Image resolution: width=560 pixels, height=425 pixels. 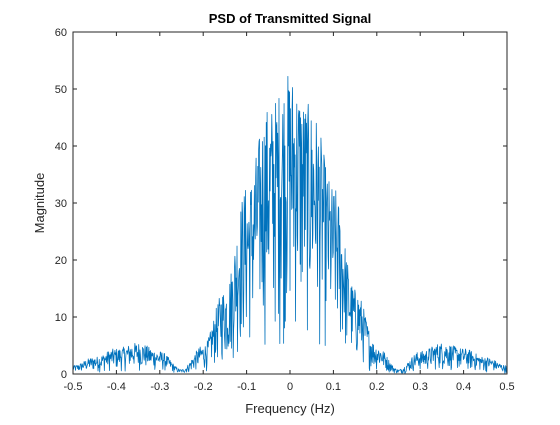 I want to click on x-tick-label: -0.2, so click(x=203, y=387).